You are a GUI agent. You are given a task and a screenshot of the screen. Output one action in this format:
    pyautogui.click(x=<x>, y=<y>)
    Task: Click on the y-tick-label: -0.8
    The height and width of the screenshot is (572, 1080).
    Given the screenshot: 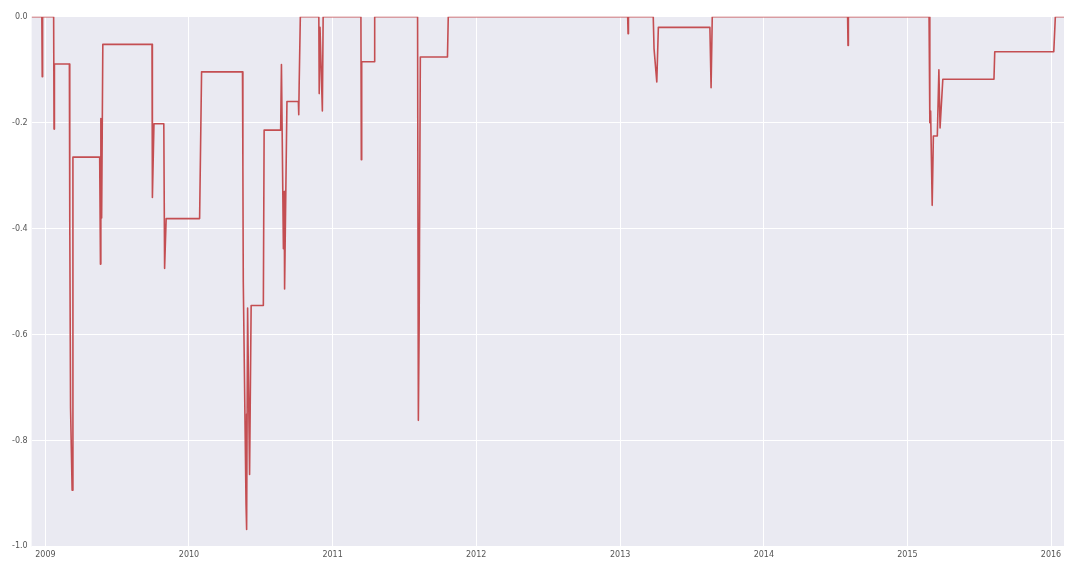 What is the action you would take?
    pyautogui.click(x=20, y=440)
    